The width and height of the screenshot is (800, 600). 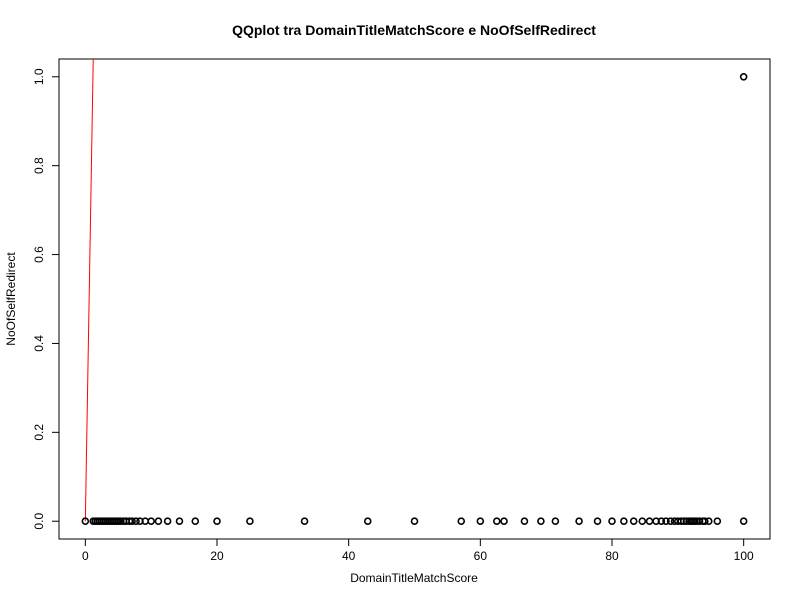 What do you see at coordinates (39, 254) in the screenshot?
I see `y-tick-label: 0.6` at bounding box center [39, 254].